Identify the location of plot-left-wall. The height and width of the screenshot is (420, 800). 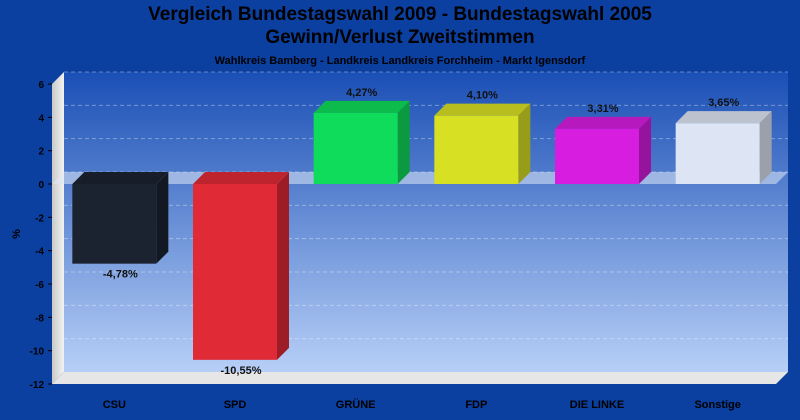
(58, 228).